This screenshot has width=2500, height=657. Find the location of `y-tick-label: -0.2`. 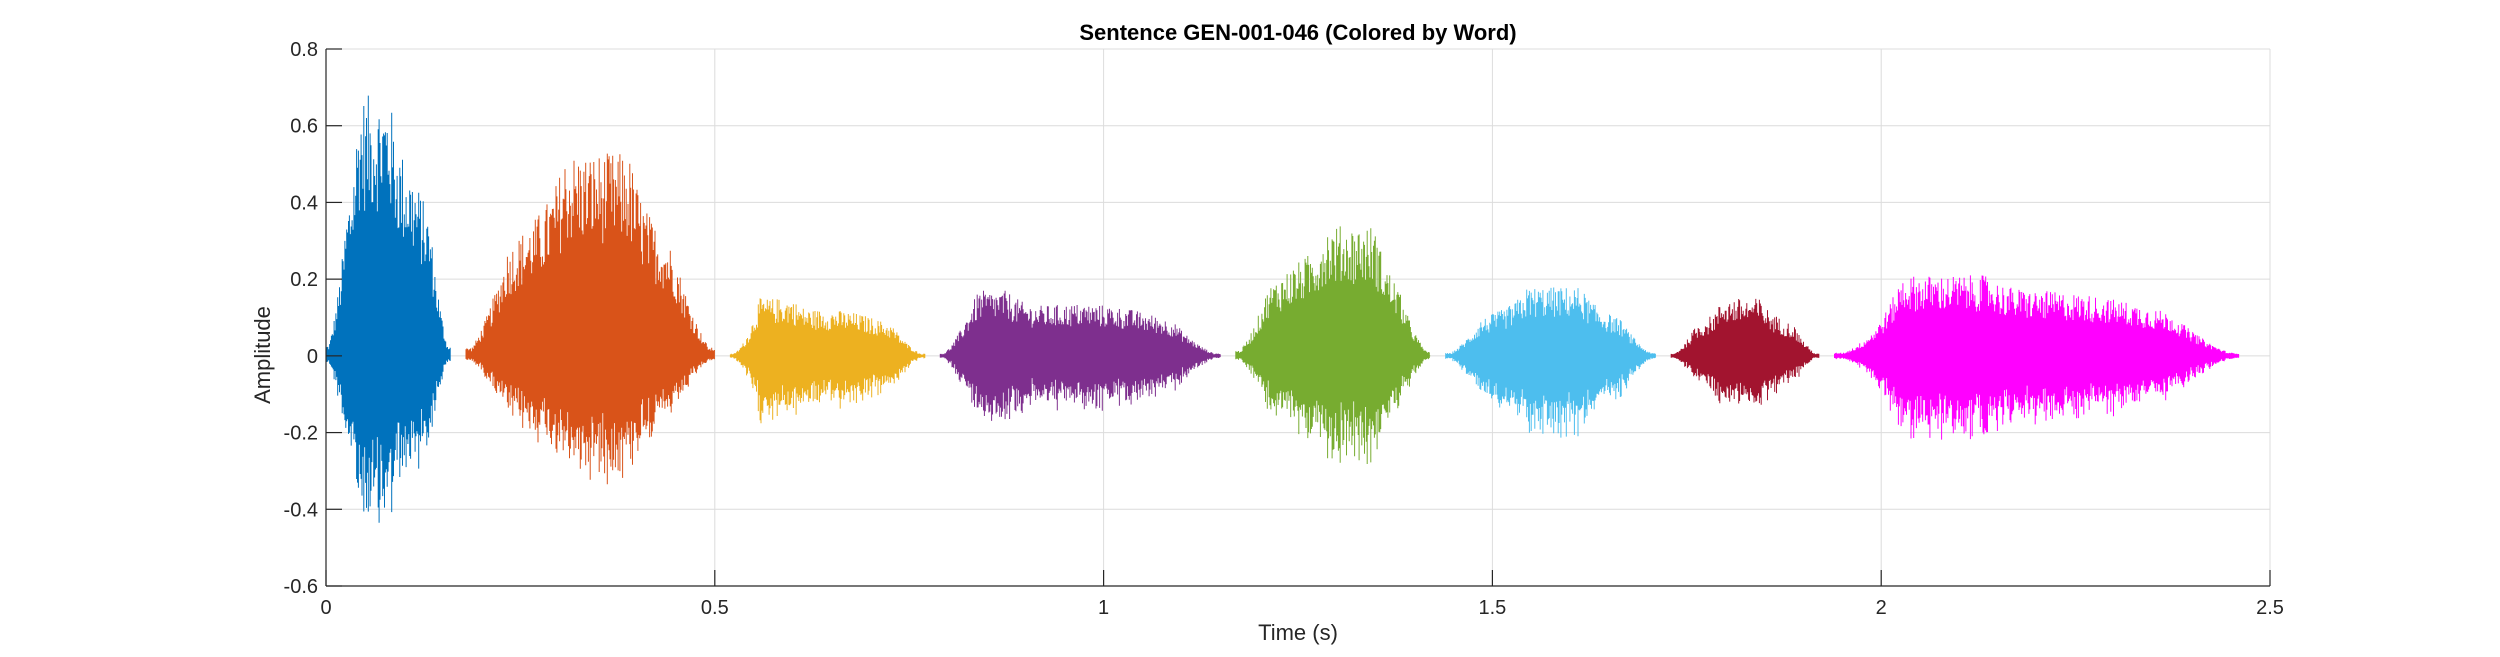

y-tick-label: -0.2 is located at coordinates (301, 434).